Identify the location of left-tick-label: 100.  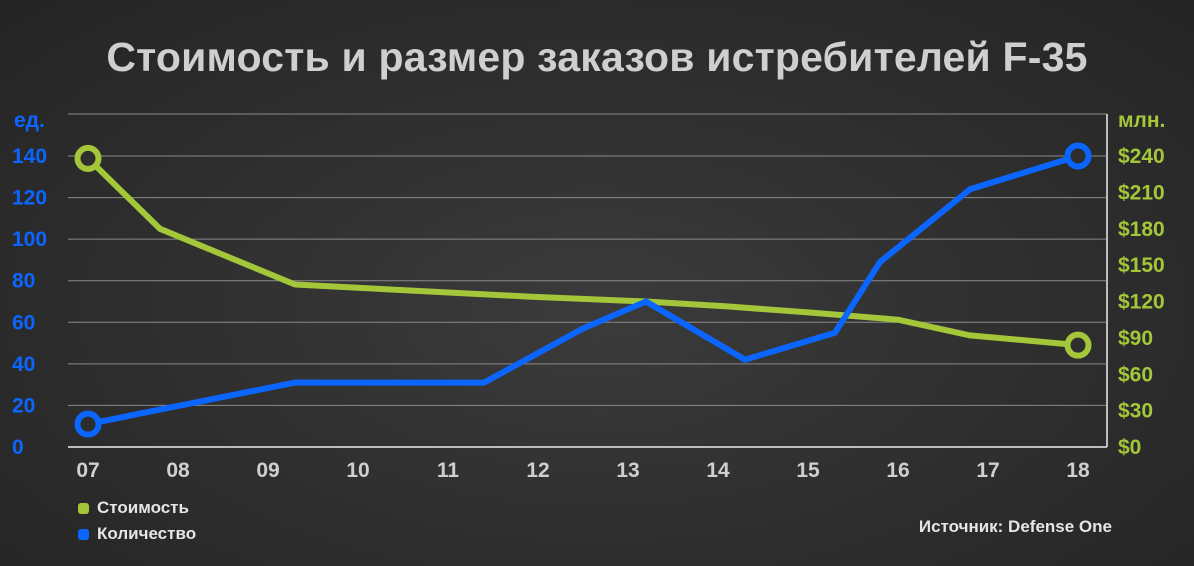
(29, 239).